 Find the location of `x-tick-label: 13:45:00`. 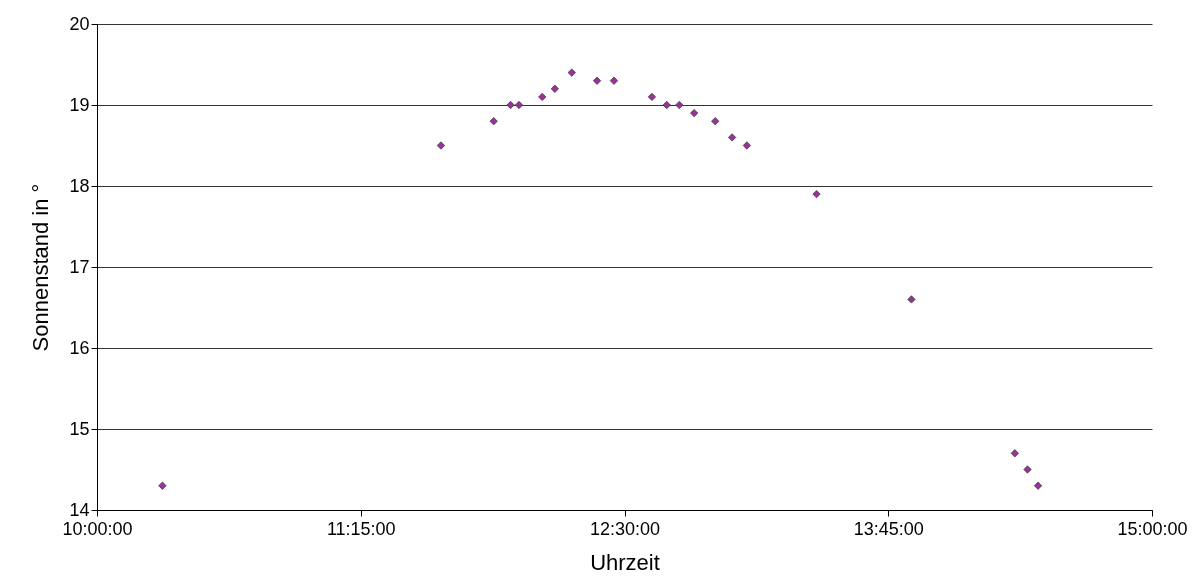

x-tick-label: 13:45:00 is located at coordinates (888, 528).